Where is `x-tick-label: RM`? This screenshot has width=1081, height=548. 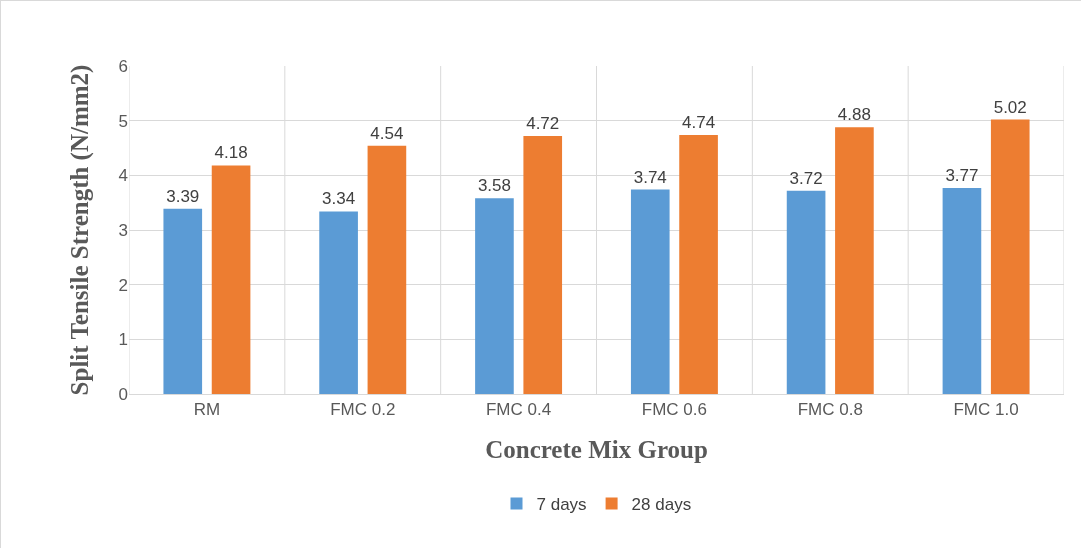
x-tick-label: RM is located at coordinates (207, 410).